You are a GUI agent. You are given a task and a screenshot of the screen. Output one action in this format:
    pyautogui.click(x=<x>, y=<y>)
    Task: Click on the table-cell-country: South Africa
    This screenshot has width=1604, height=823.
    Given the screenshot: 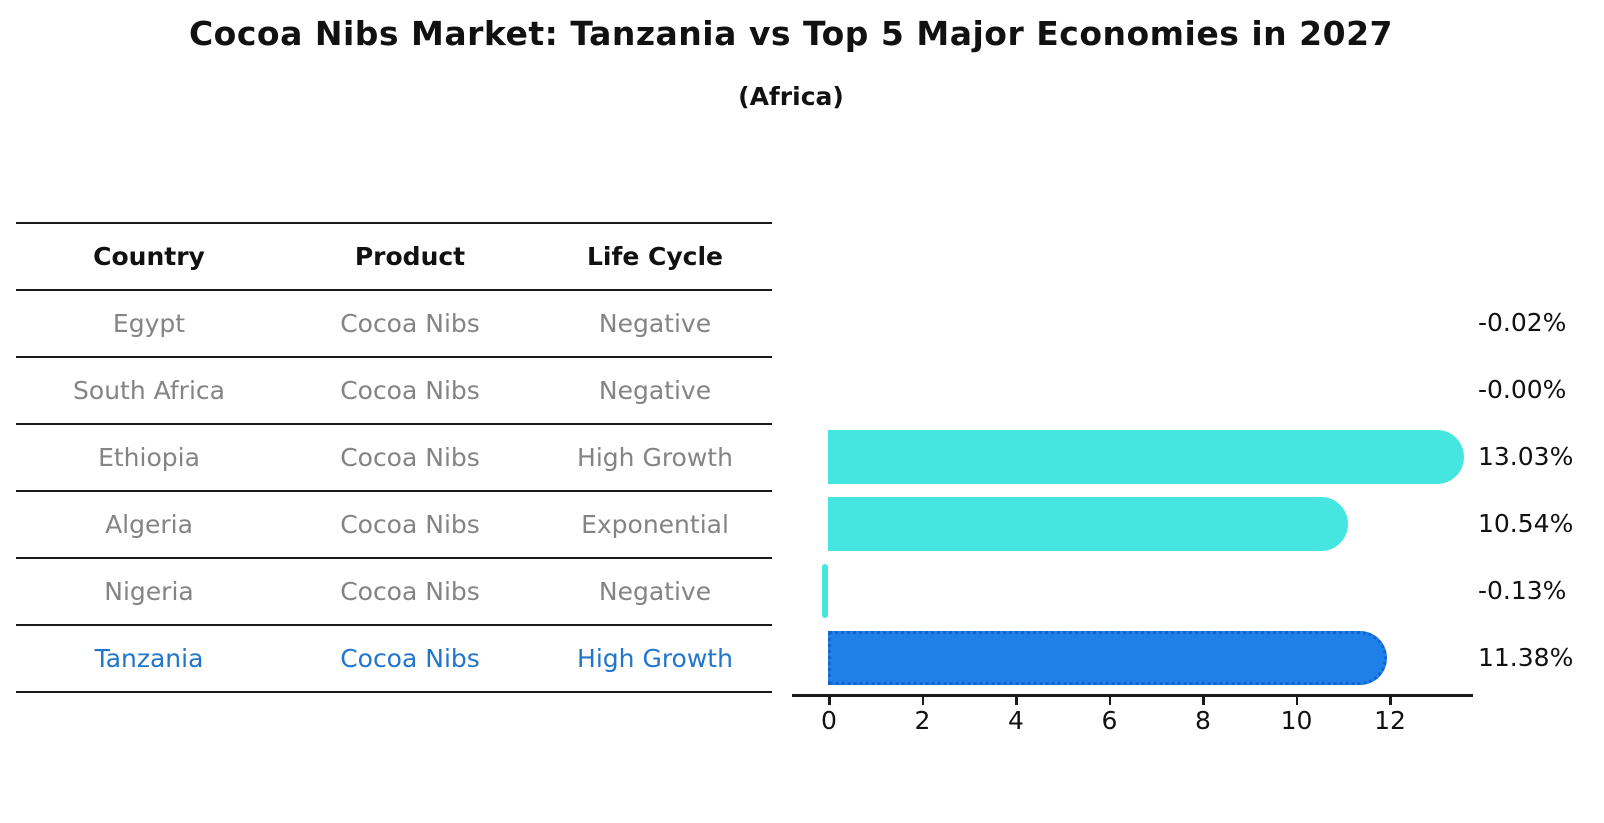 What is the action you would take?
    pyautogui.click(x=149, y=390)
    